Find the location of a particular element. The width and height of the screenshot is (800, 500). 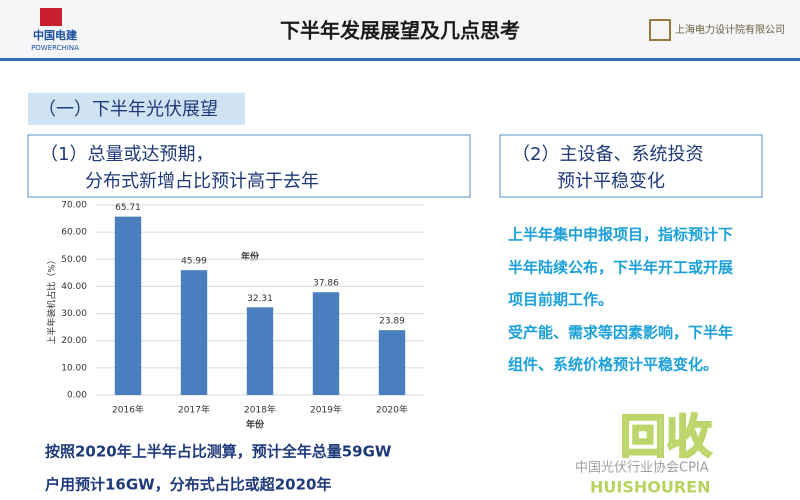

y-tick-label: 40.00 is located at coordinates (74, 287).